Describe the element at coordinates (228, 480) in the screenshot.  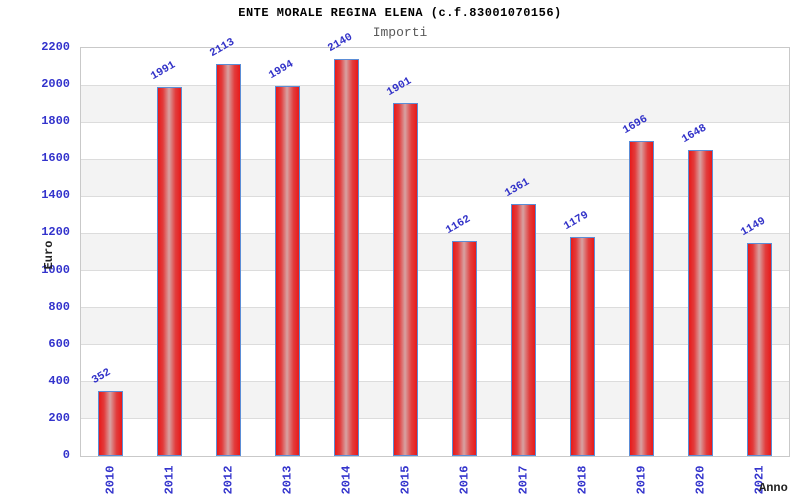
I see `x-tick-label: 2012` at that location.